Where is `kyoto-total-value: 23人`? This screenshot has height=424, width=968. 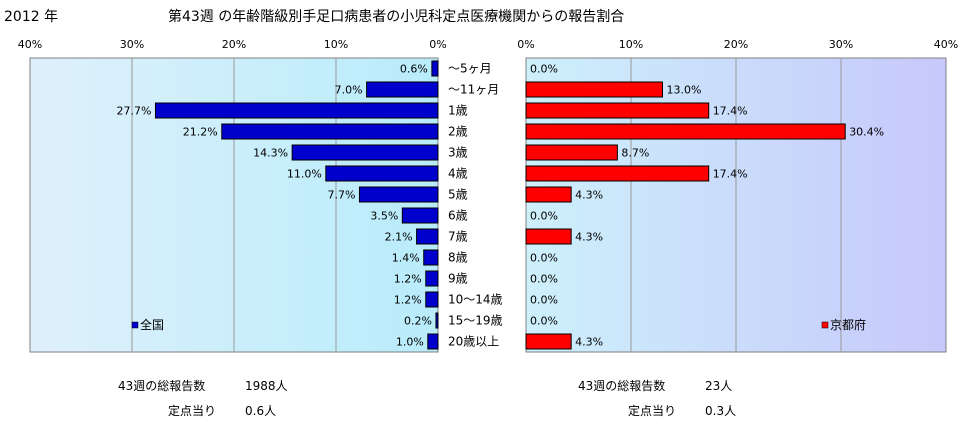
kyoto-total-value: 23人 is located at coordinates (719, 386).